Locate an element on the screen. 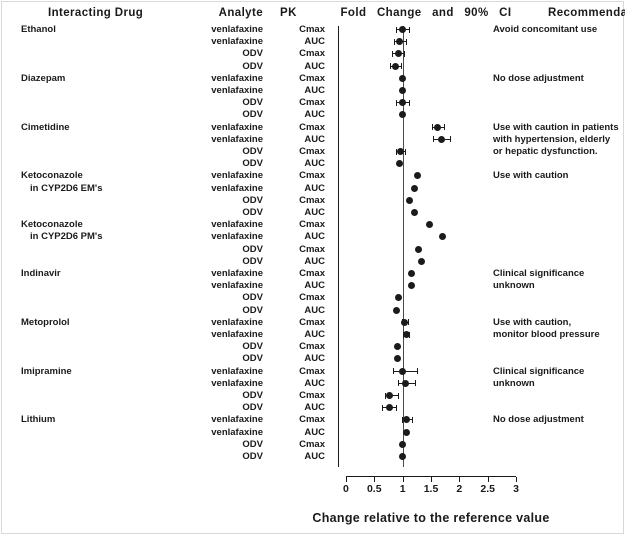 This screenshot has height=535, width=625. recommendation-text: or hepatic dysfunction. is located at coordinates (545, 151).